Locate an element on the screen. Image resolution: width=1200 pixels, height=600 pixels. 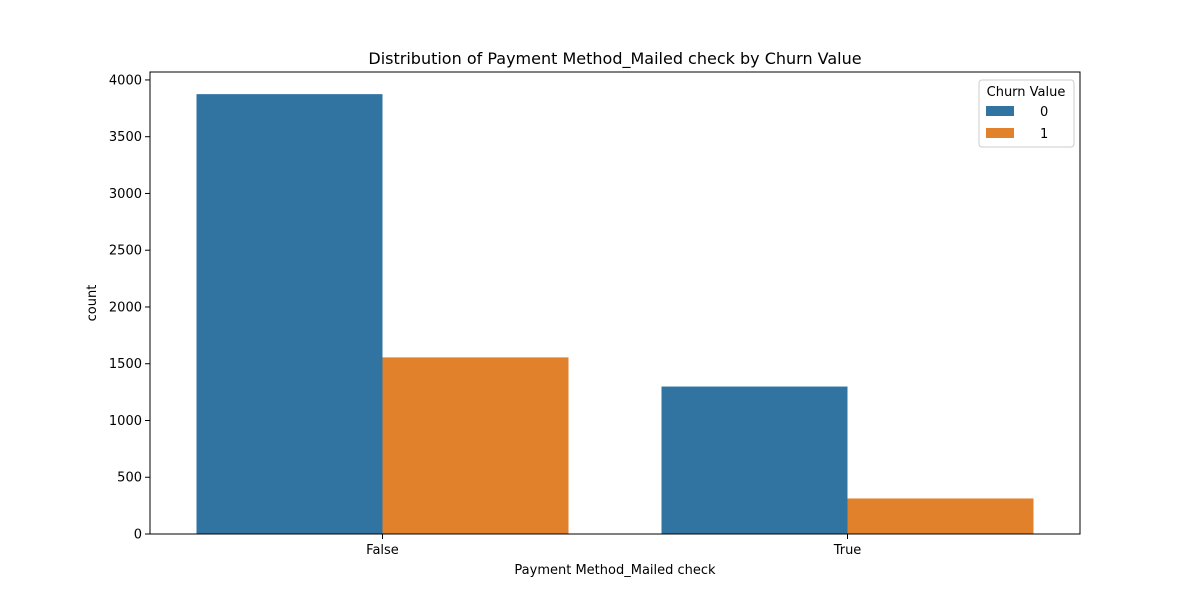
y-tick-label: 1000 is located at coordinates (125, 421).